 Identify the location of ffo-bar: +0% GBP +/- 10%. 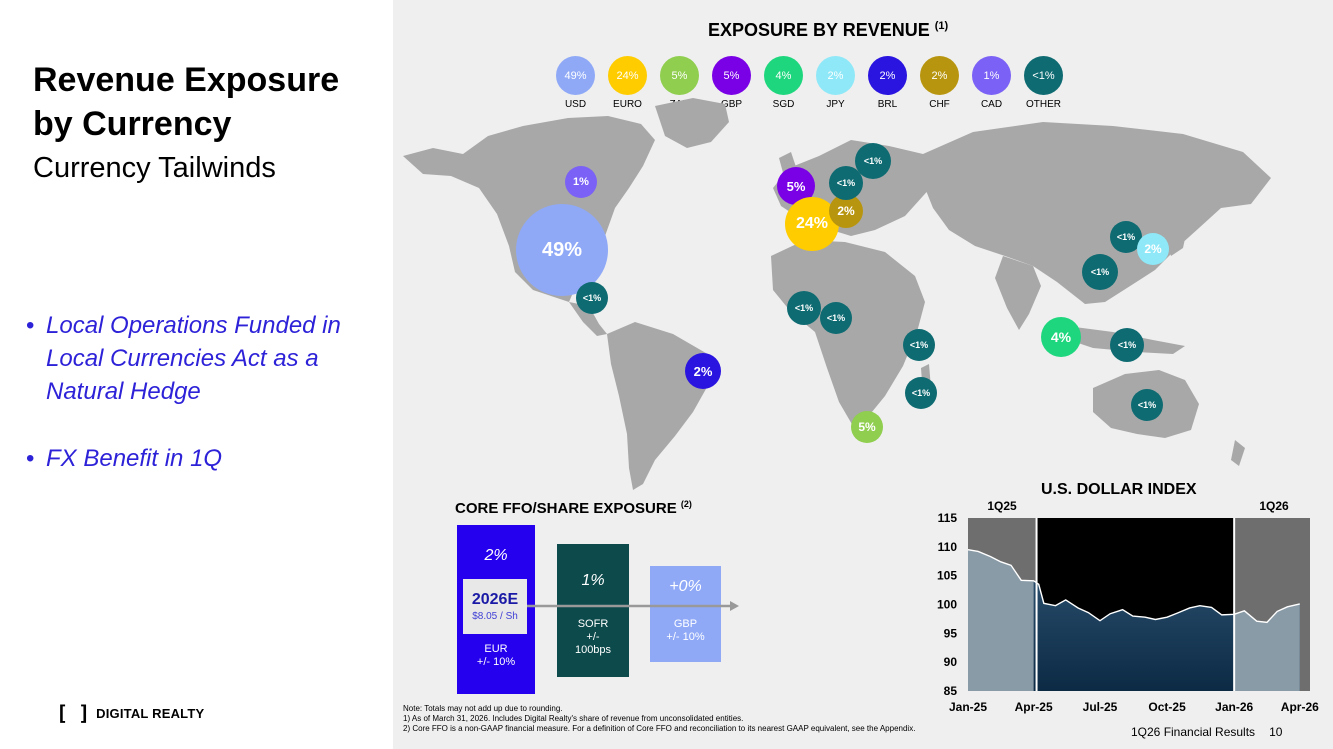
(685, 614).